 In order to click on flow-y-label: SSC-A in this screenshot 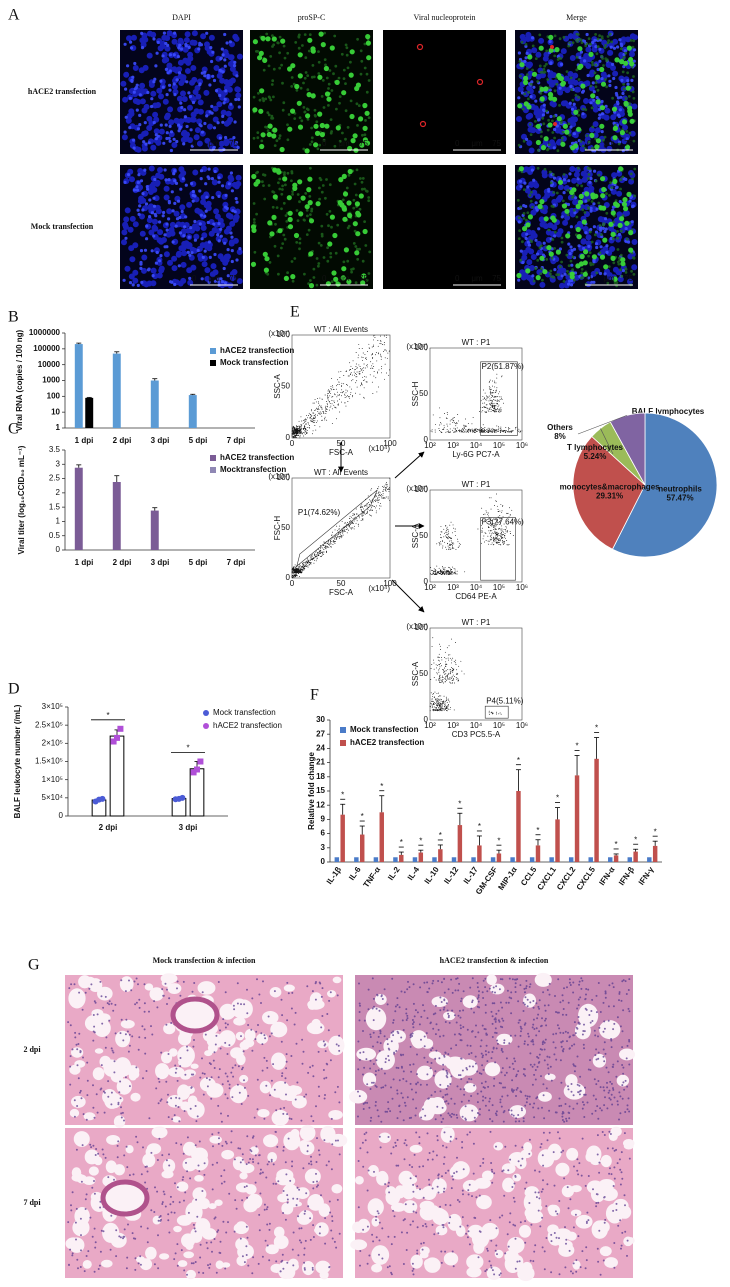, I will do `click(415, 673)`.